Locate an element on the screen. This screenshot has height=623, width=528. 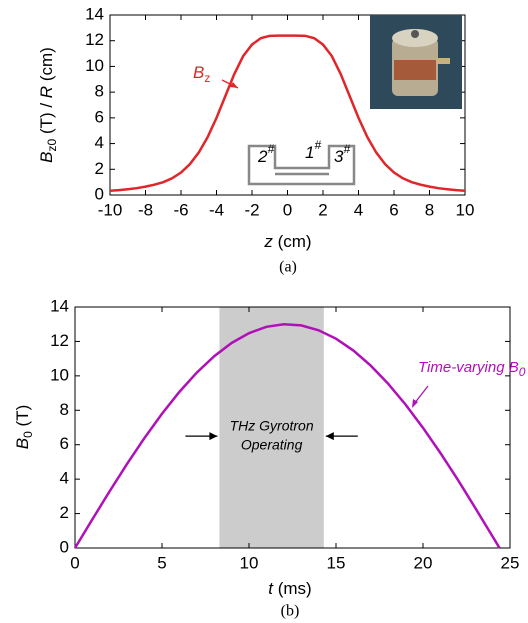
operating-region is located at coordinates (271, 427).